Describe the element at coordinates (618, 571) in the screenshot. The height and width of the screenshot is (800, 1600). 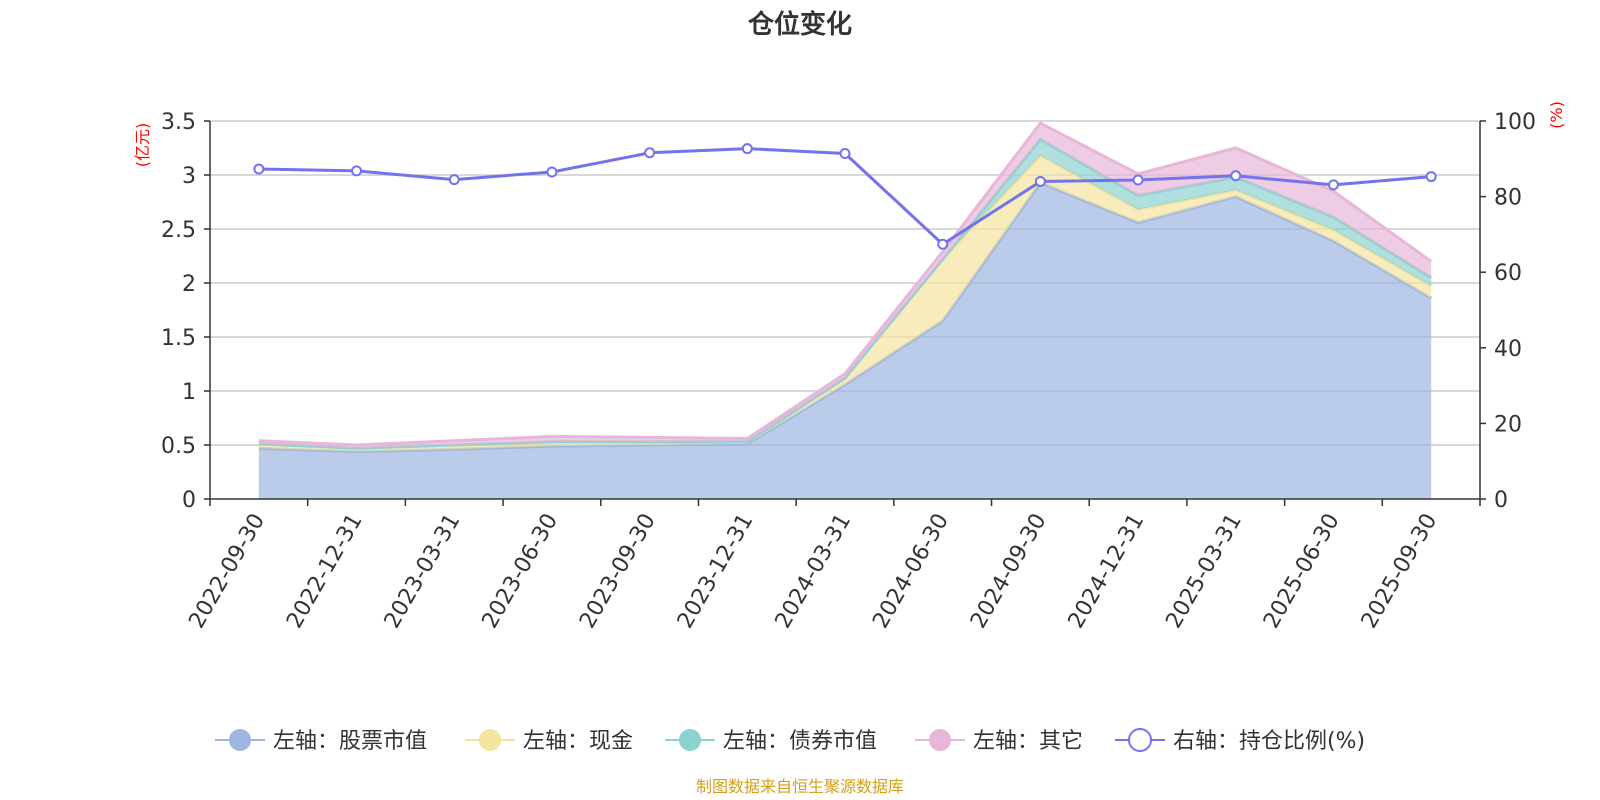
I see `x-tick-label: 2023-09-30` at that location.